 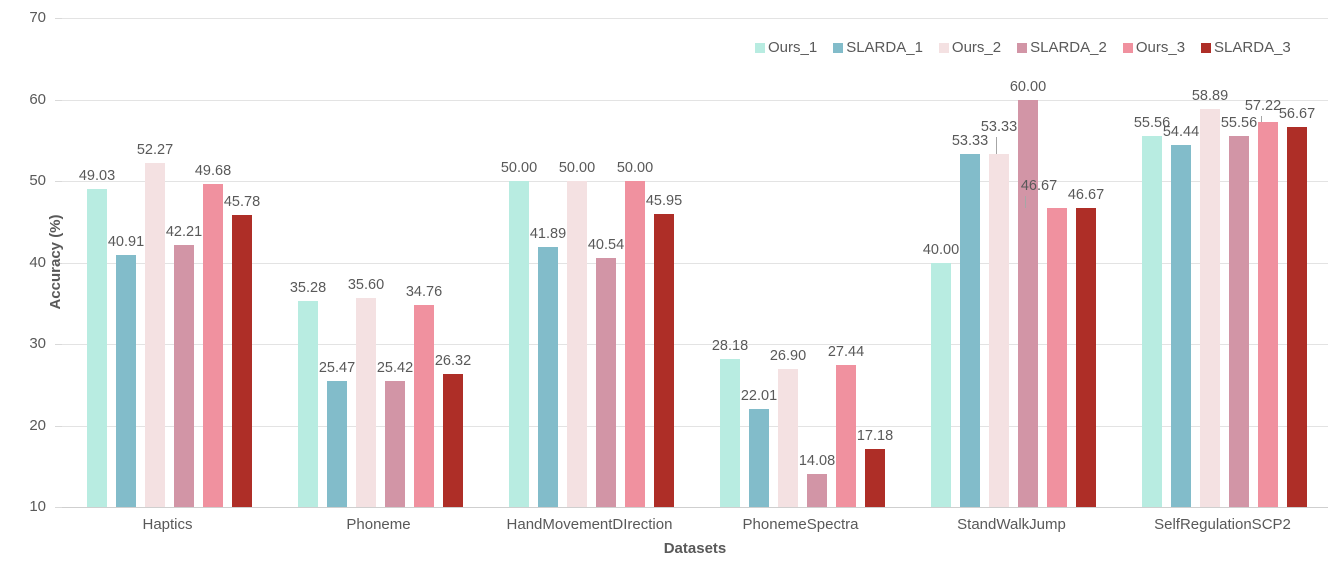 What do you see at coordinates (424, 292) in the screenshot?
I see `bar-value-label: 34.76` at bounding box center [424, 292].